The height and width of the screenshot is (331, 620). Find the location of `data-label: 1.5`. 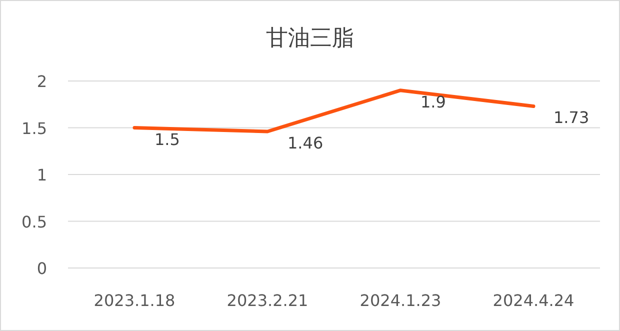

data-label: 1.5 is located at coordinates (167, 139).